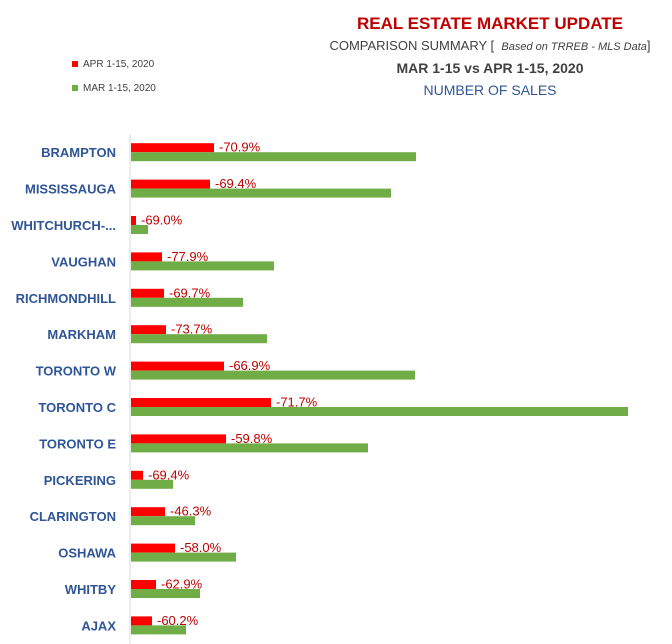 This screenshot has width=672, height=644. I want to click on legend-item-apr: APR 1-15, 2020, so click(114, 64).